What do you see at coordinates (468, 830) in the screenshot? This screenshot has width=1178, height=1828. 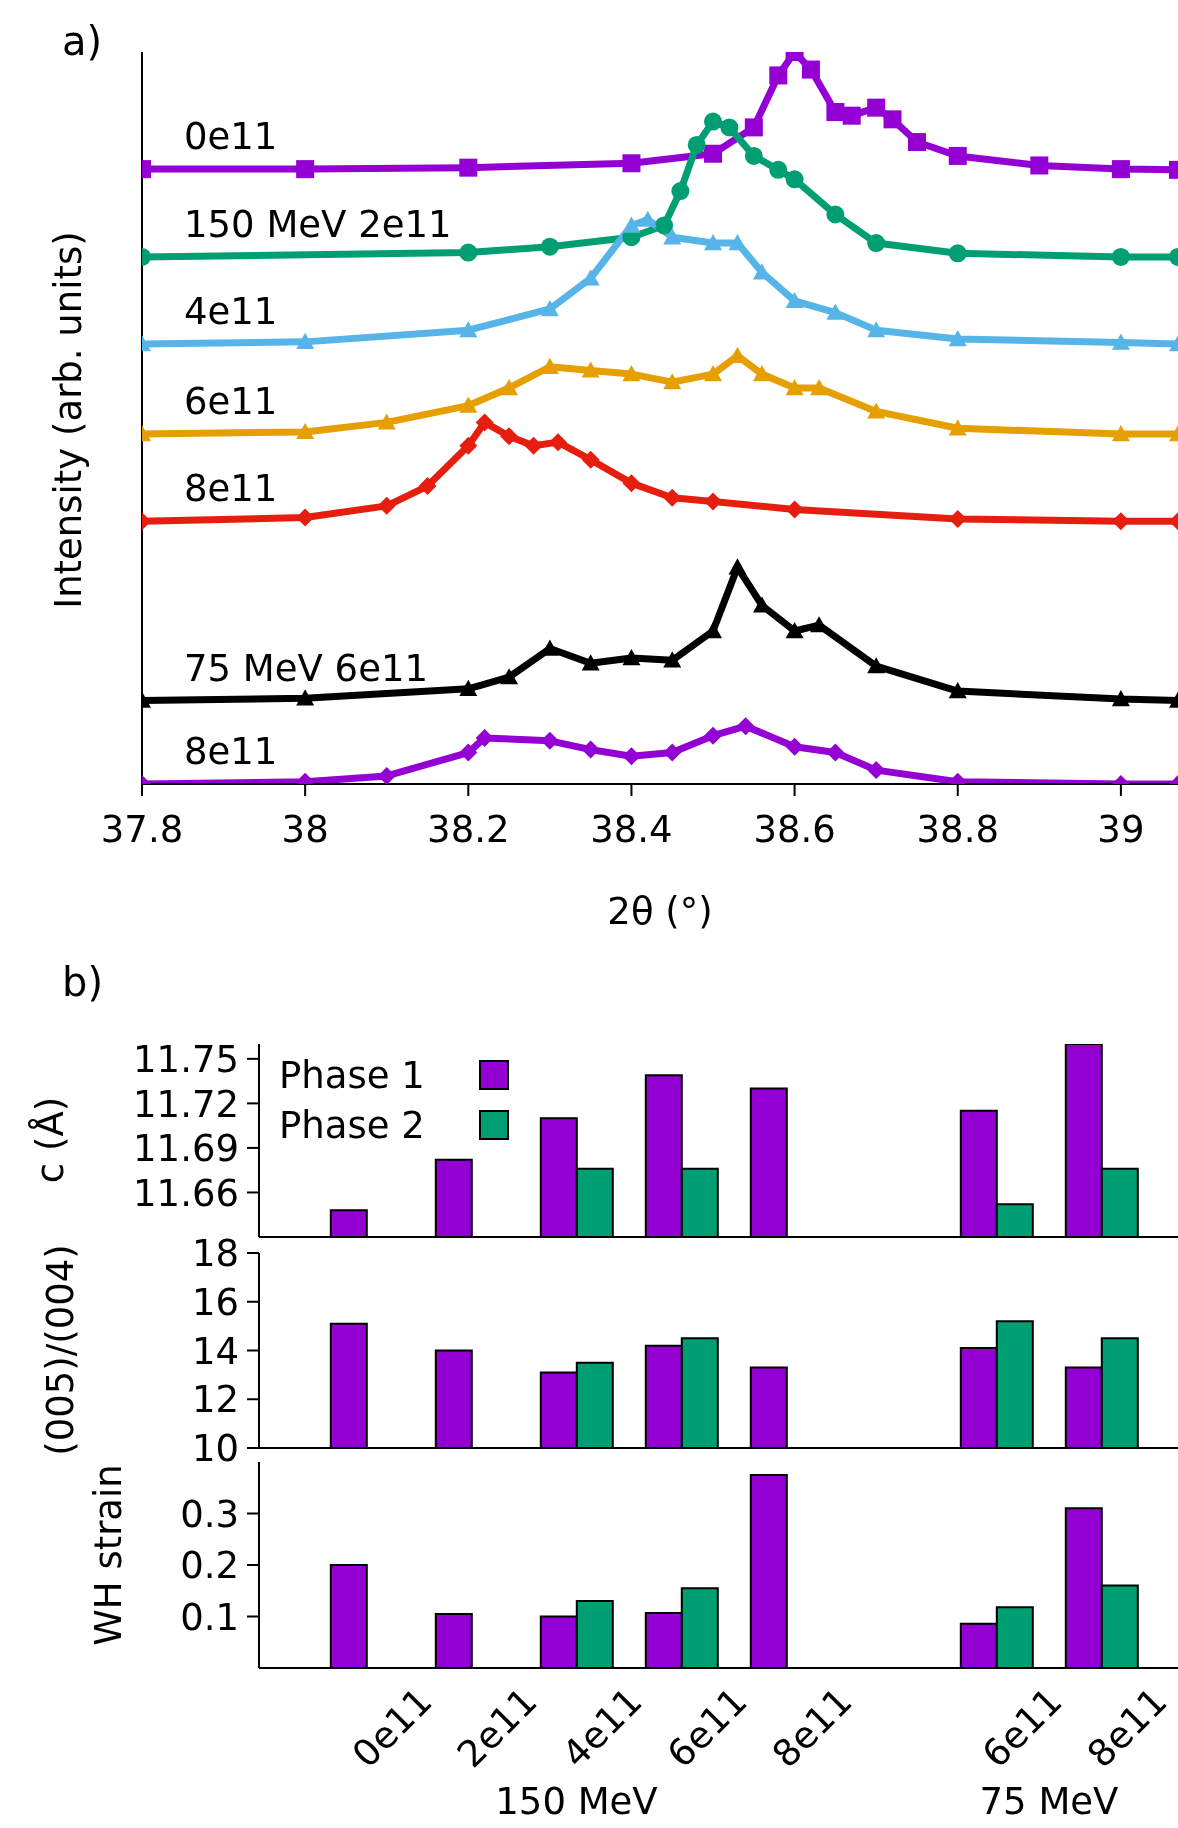 I see `x-tick-label: 38.2` at bounding box center [468, 830].